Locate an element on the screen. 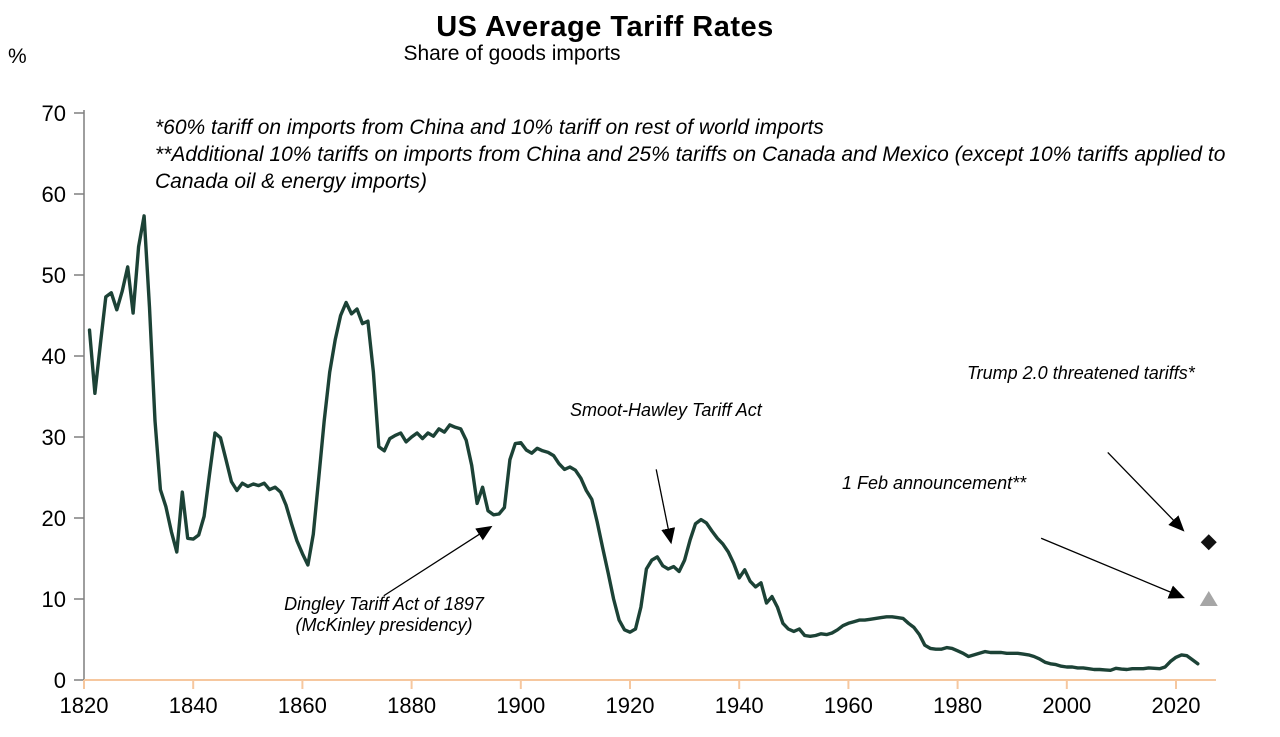  y-tick-label-50: 50 is located at coordinates (54, 275).